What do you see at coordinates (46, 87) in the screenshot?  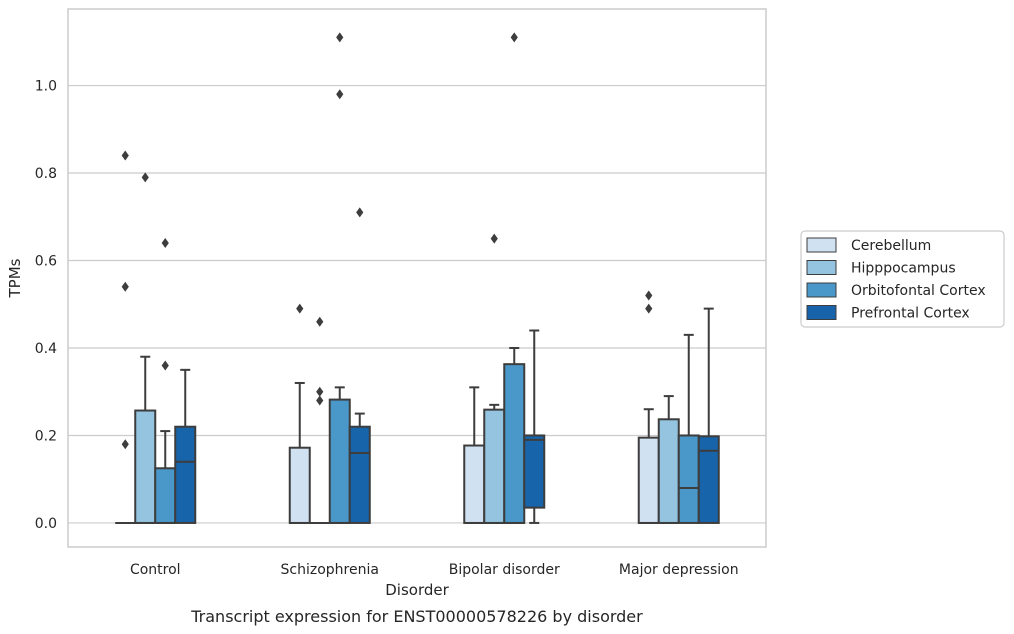 I see `y-tick-label: 1.0` at bounding box center [46, 87].